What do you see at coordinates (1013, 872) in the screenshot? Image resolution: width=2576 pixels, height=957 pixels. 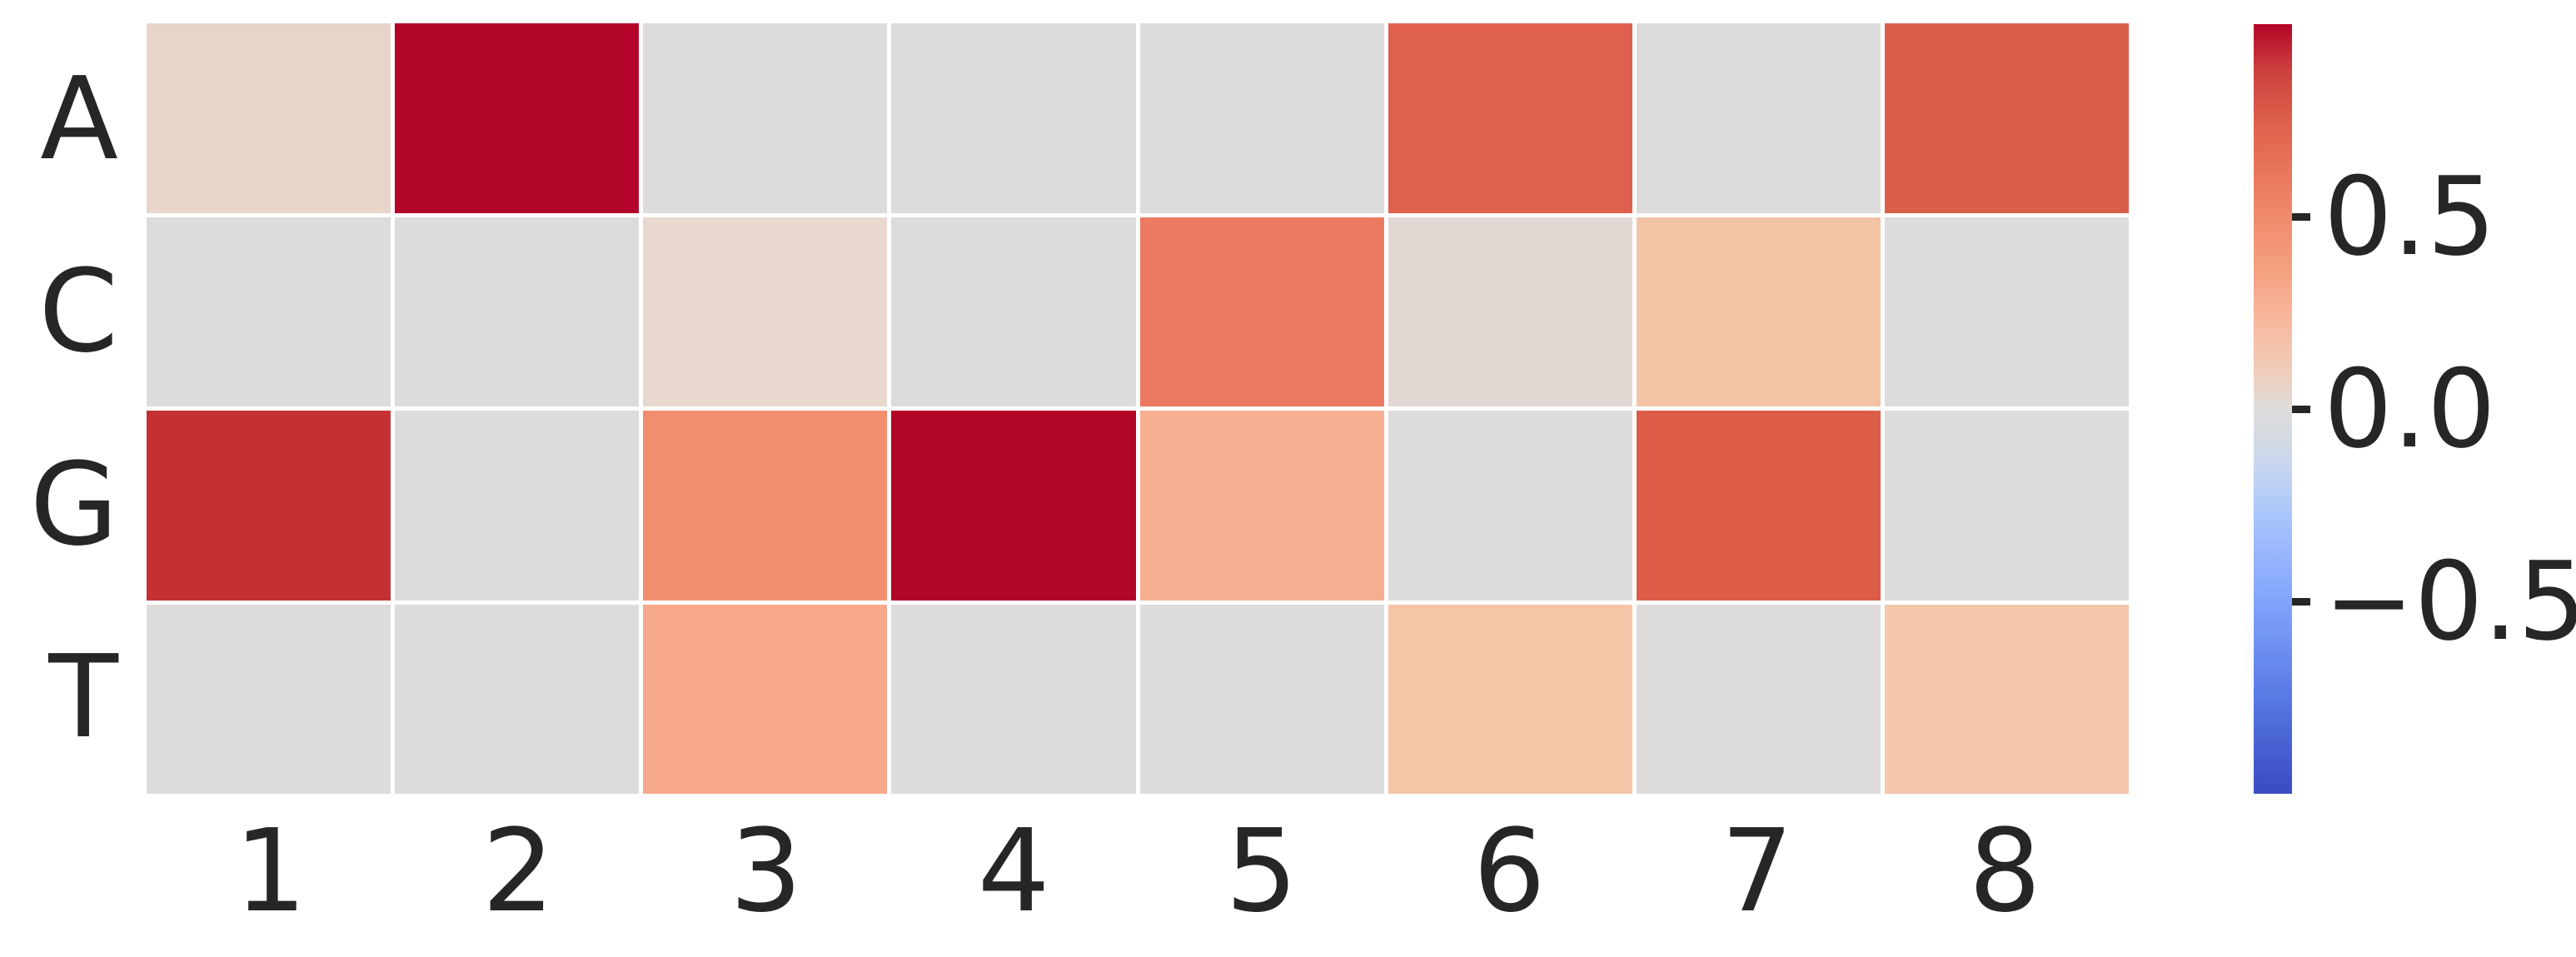 I see `column-label: 4` at bounding box center [1013, 872].